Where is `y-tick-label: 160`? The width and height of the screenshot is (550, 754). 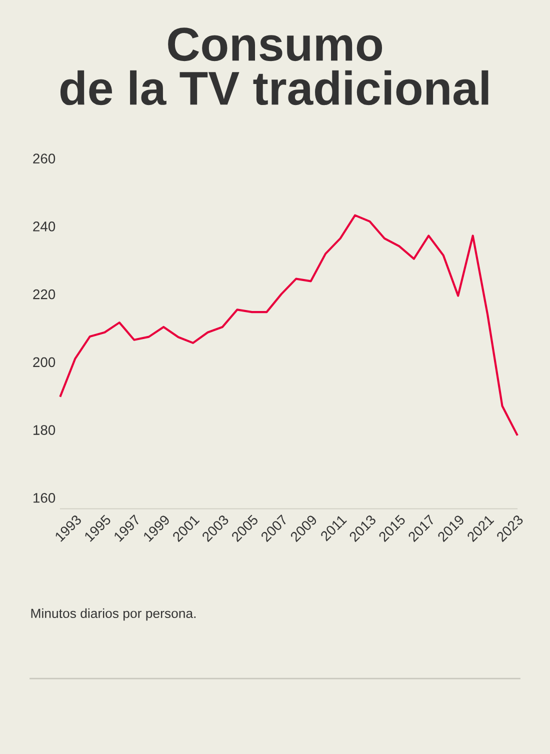
y-tick-label: 160 is located at coordinates (45, 497).